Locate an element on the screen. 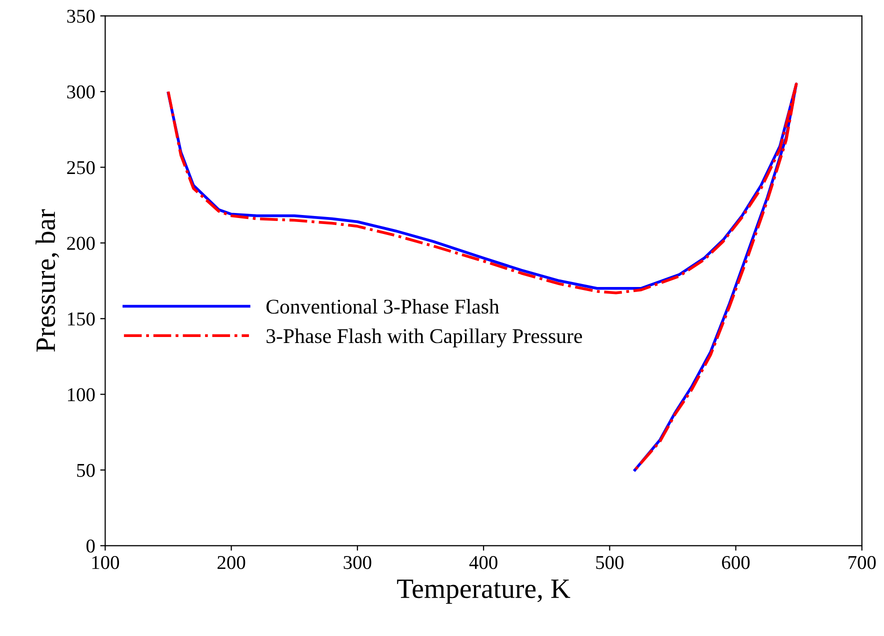  series-label: 3-Phase Flash with Capillary Pressure is located at coordinates (424, 338).